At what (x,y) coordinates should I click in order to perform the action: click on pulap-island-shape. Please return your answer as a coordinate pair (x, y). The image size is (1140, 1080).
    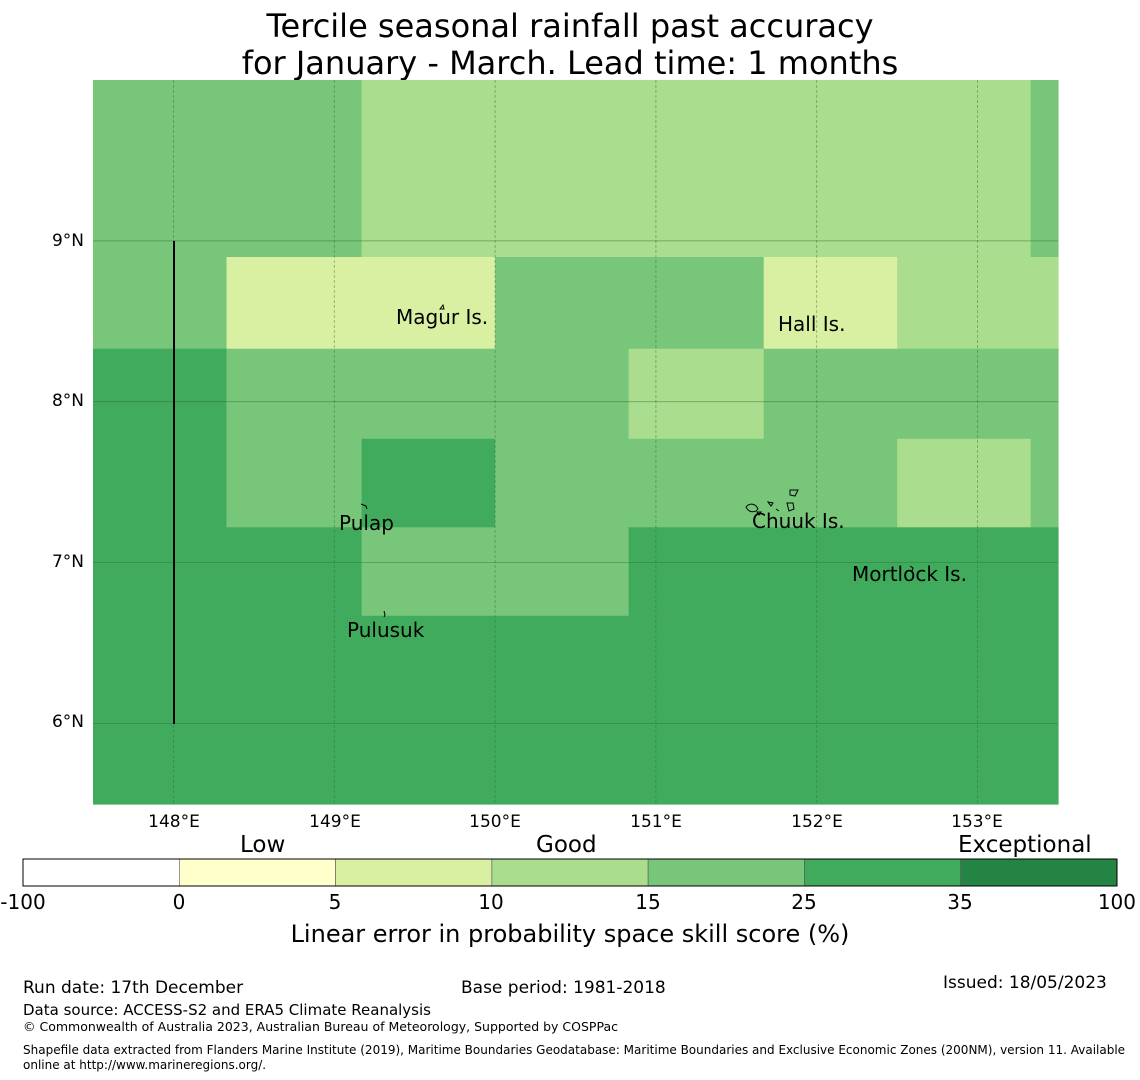
    Looking at the image, I should click on (364, 506).